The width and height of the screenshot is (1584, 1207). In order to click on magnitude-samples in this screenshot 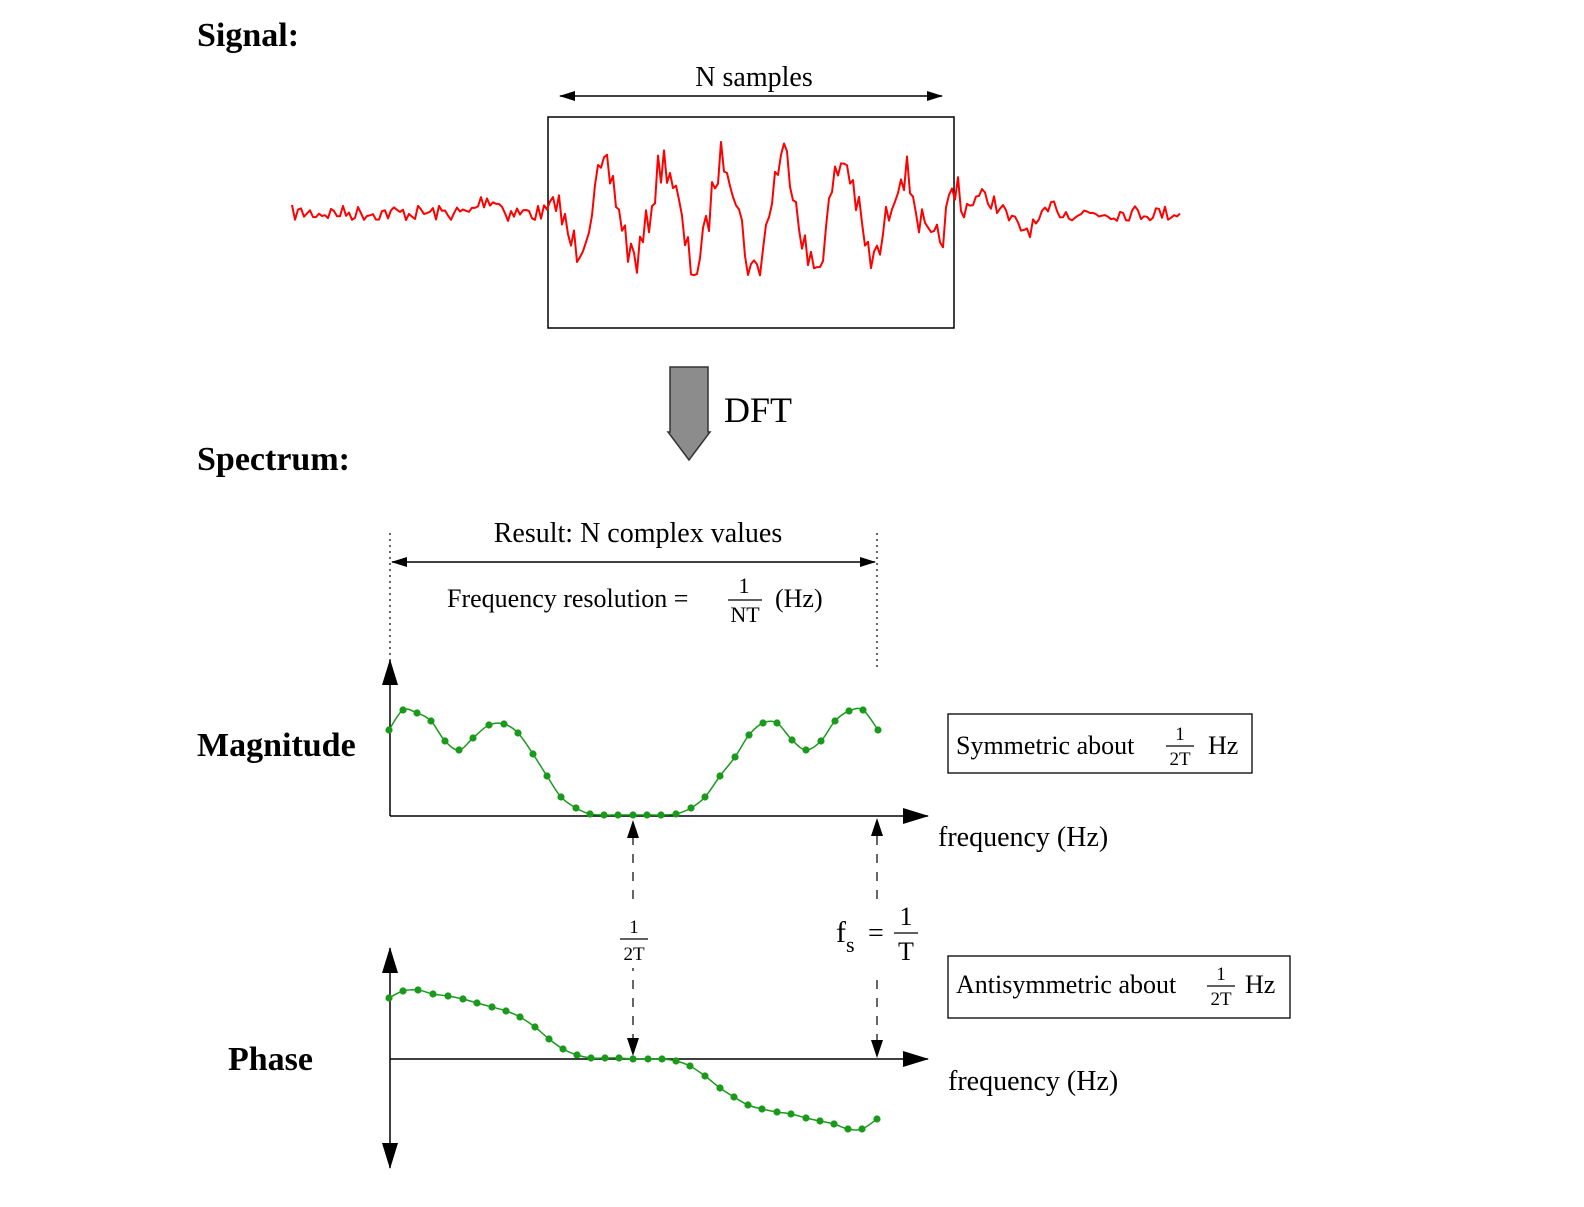, I will do `click(633, 762)`.